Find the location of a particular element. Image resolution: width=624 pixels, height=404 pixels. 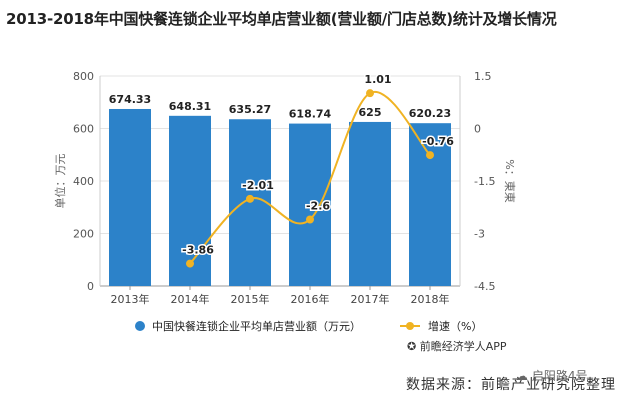

watermark-badge-text: 启阳路4号 is located at coordinates (559, 376).